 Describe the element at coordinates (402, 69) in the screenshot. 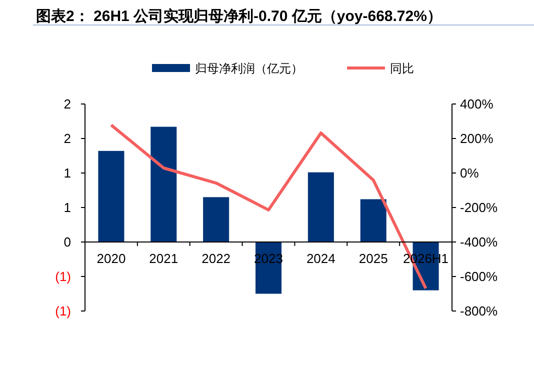

I see `legend-label: 同比` at that location.